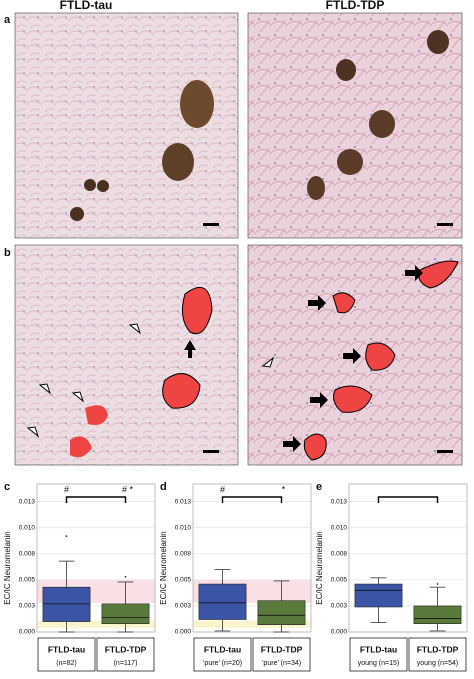  What do you see at coordinates (163, 487) in the screenshot?
I see `panel-label: d` at bounding box center [163, 487].